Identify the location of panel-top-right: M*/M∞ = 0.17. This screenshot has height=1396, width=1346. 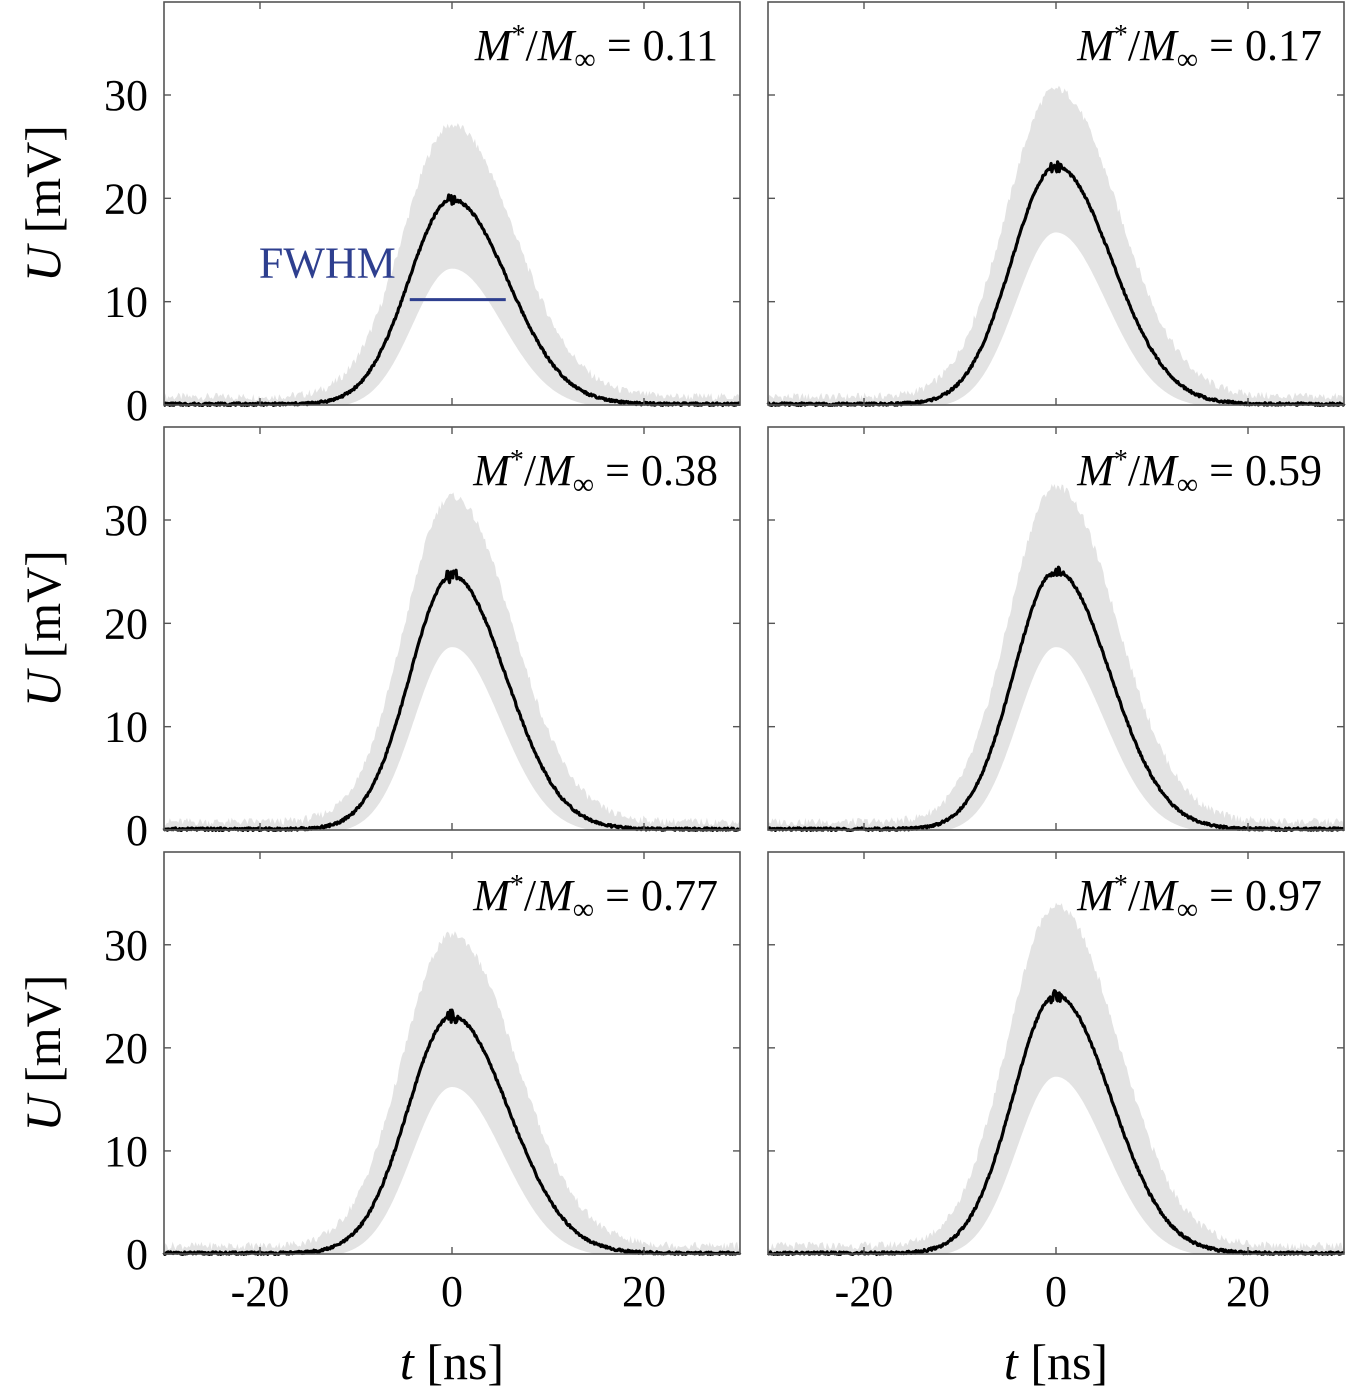
(1056, 204).